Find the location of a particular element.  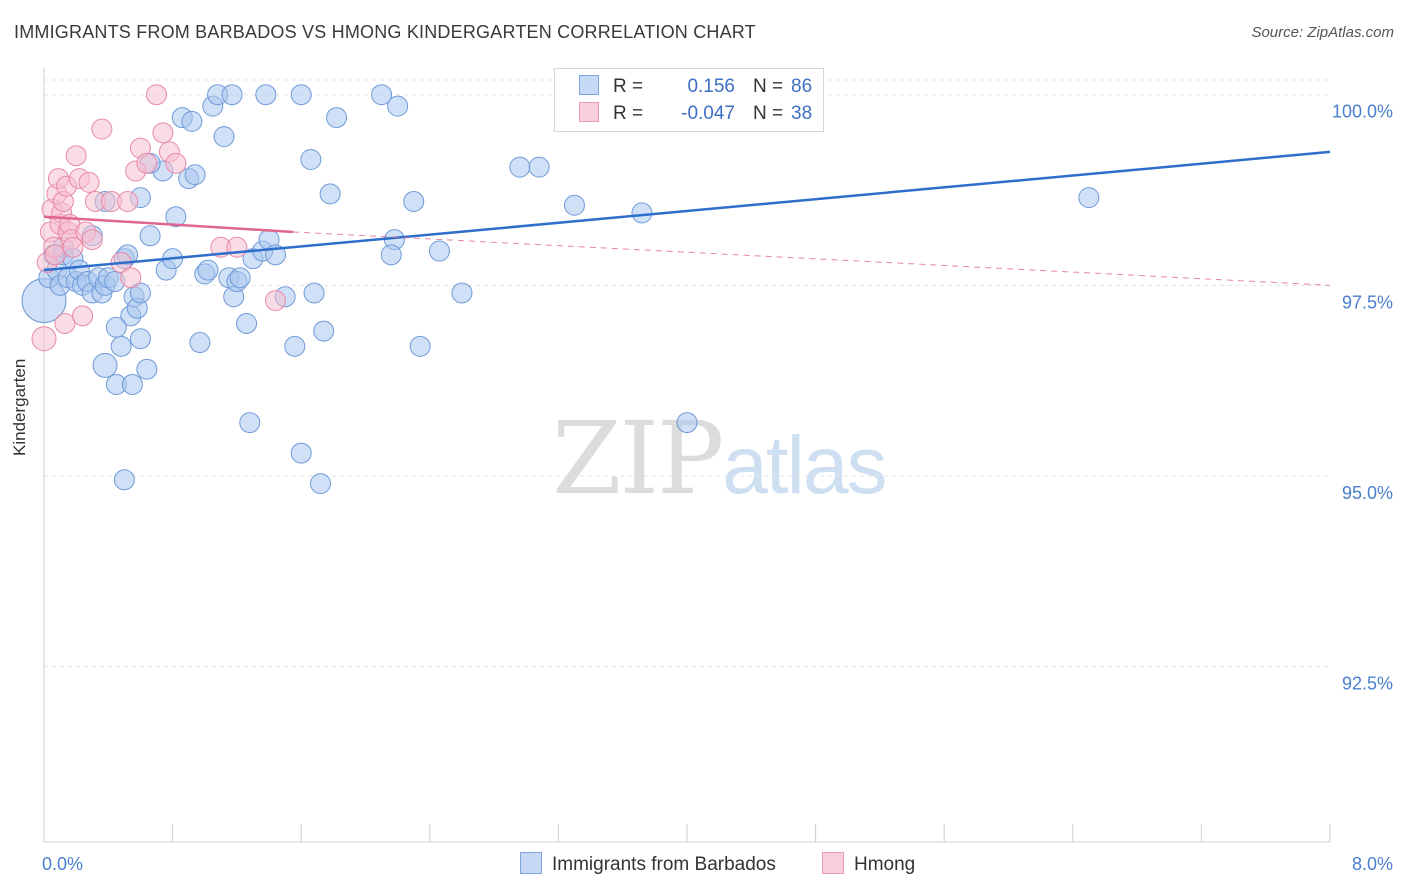

y-tick-label: 100.0% is located at coordinates (1362, 112).